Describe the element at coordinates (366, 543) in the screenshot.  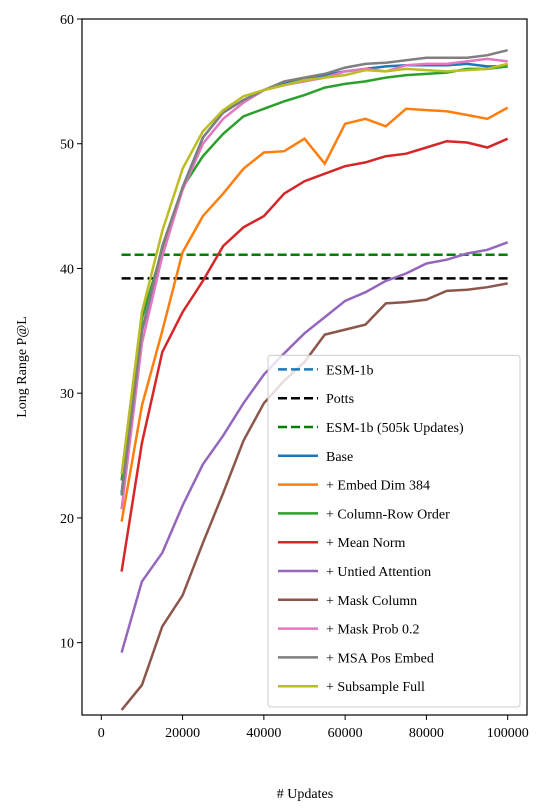
I see `legend-label: + Mean Norm` at that location.